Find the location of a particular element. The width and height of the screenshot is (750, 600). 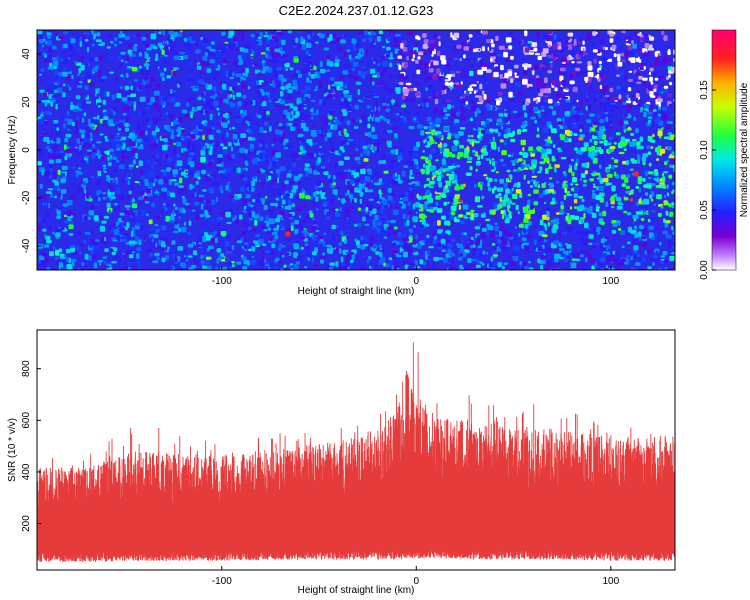

figure-title: C2E2.2024.237.01.12.G23 is located at coordinates (356, 10).